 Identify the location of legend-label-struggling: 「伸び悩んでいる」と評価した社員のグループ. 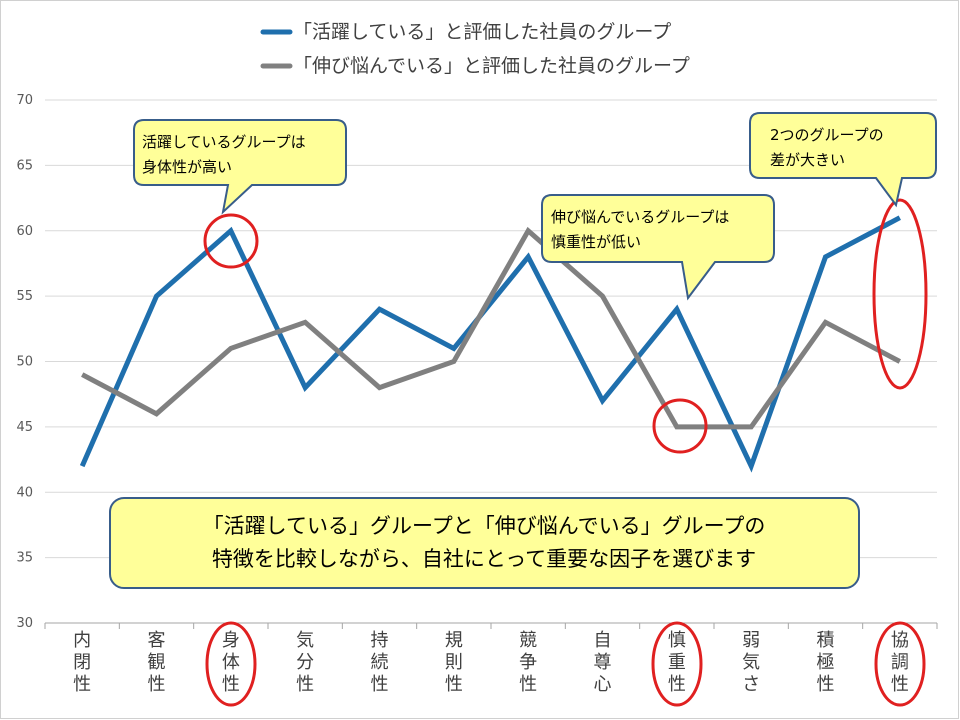
(491, 66).